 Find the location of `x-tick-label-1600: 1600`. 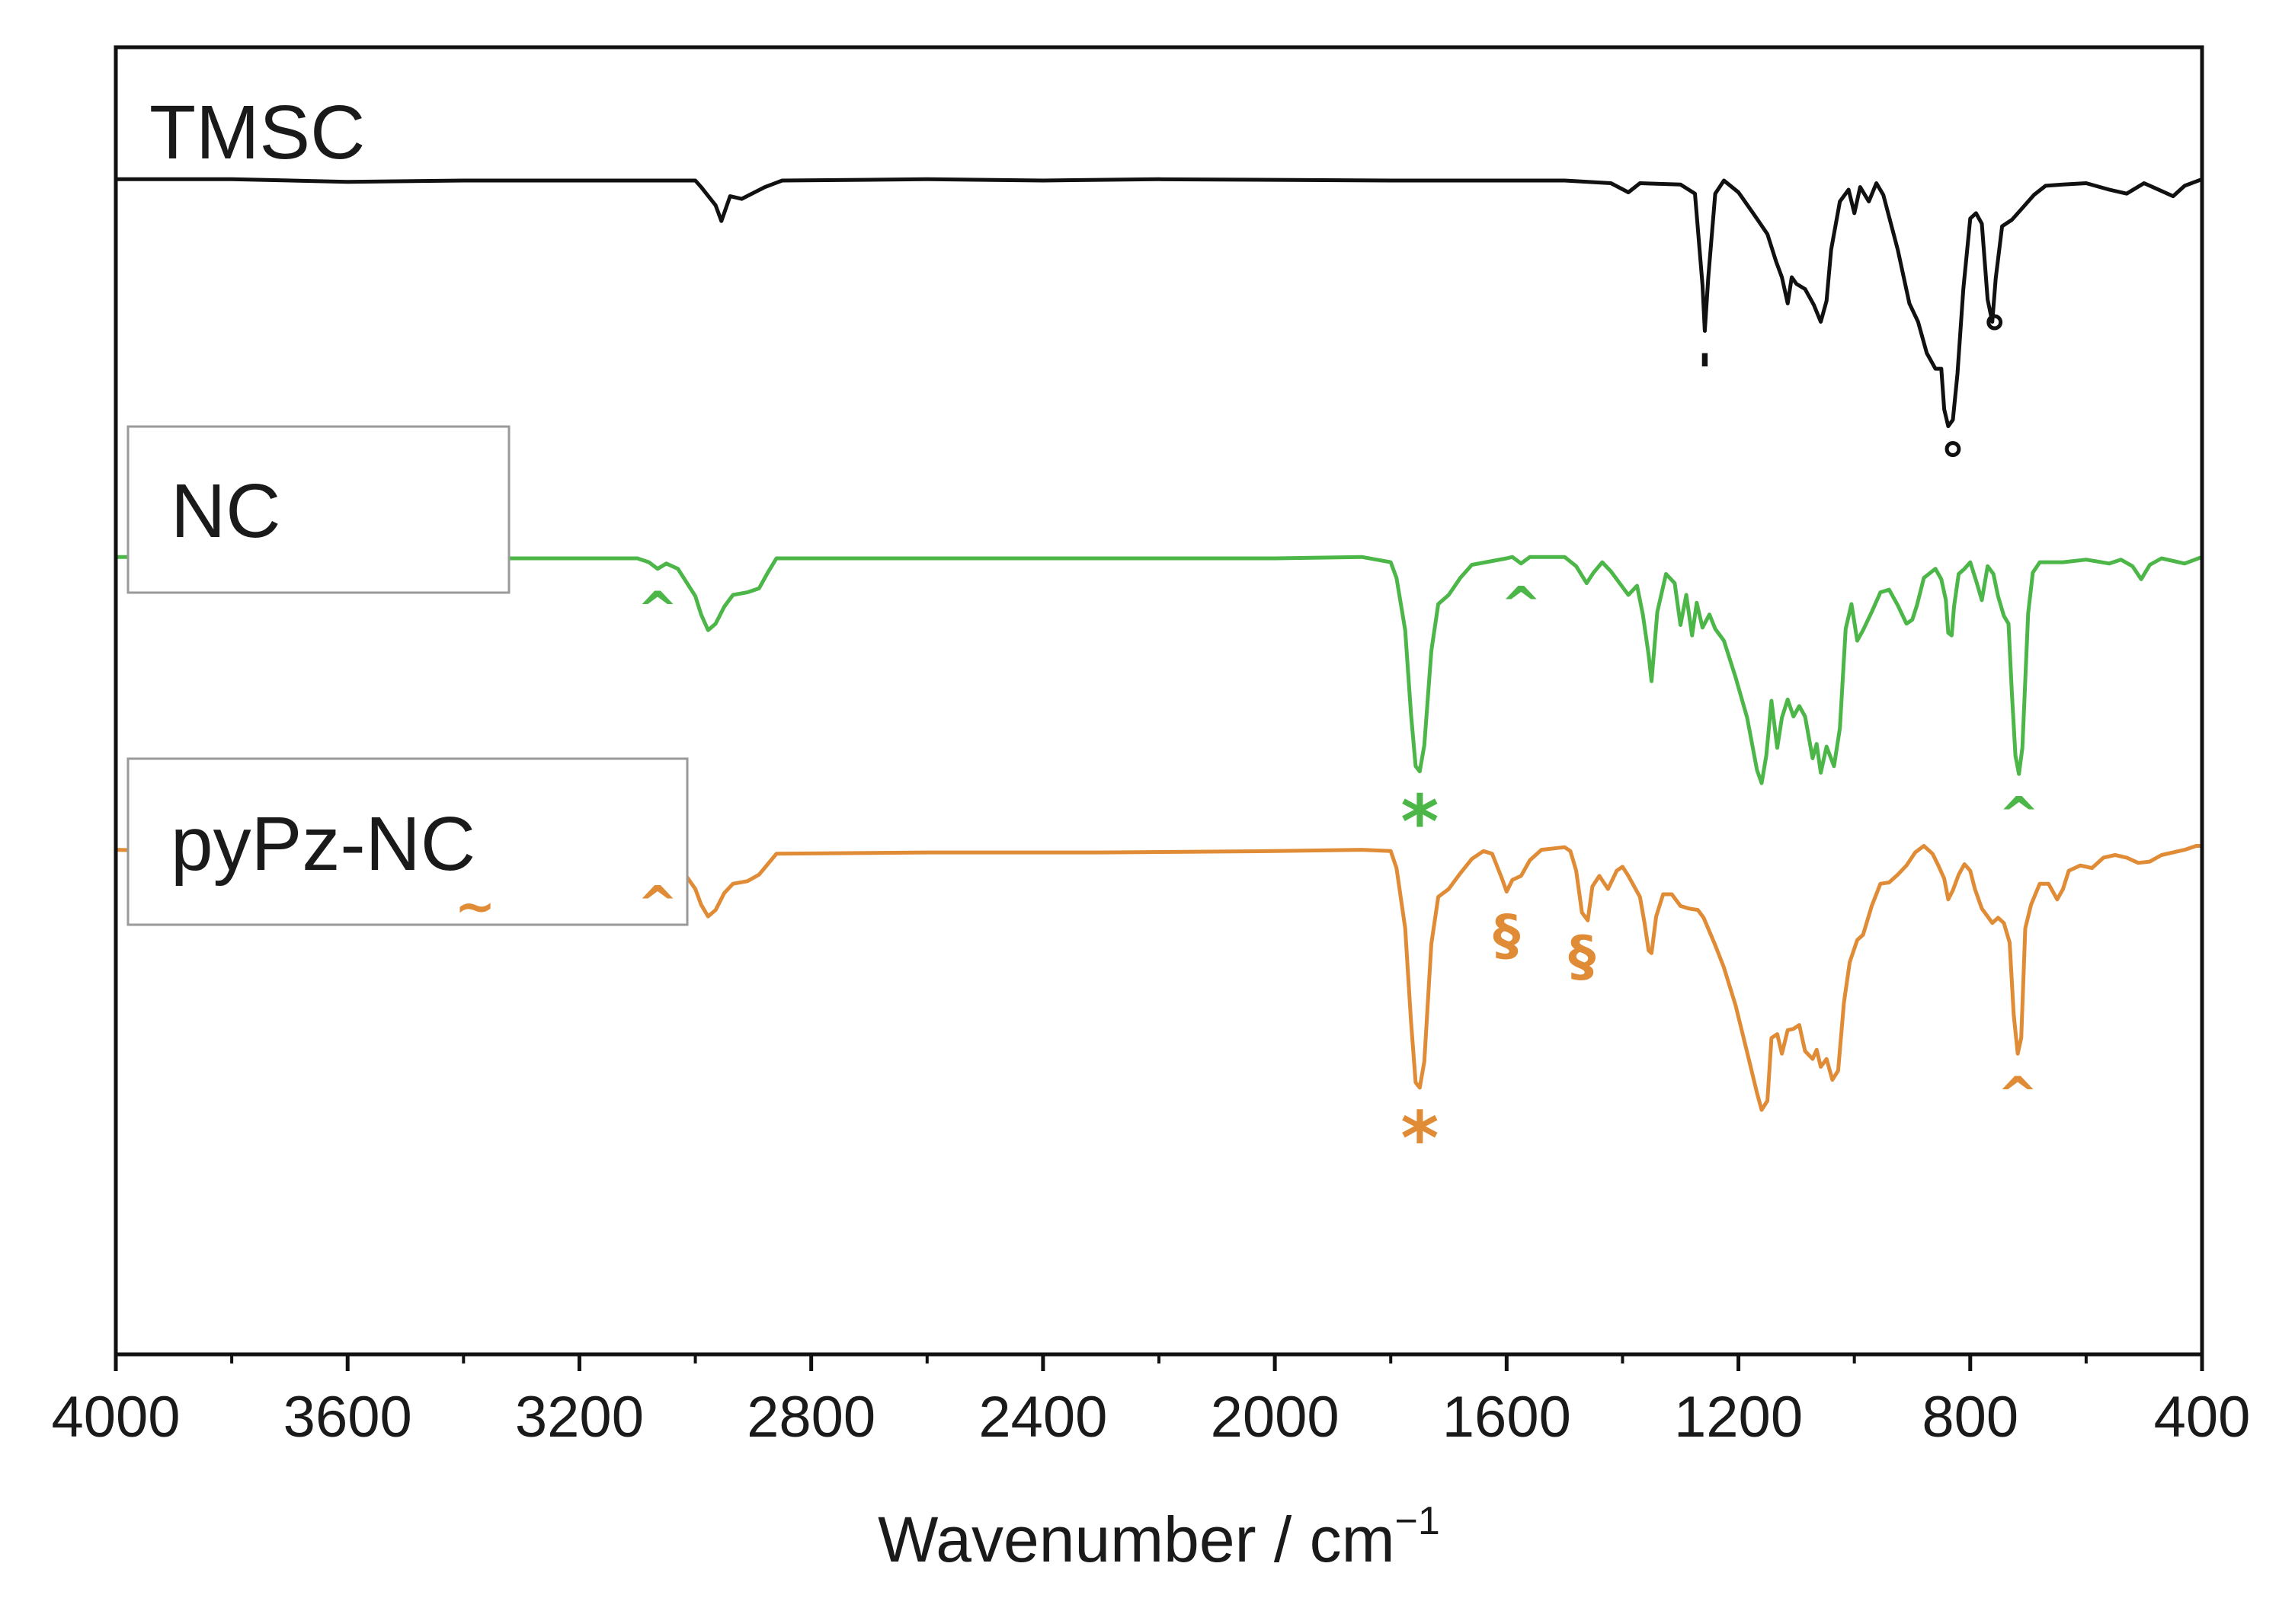

x-tick-label-1600: 1600 is located at coordinates (1506, 1417).